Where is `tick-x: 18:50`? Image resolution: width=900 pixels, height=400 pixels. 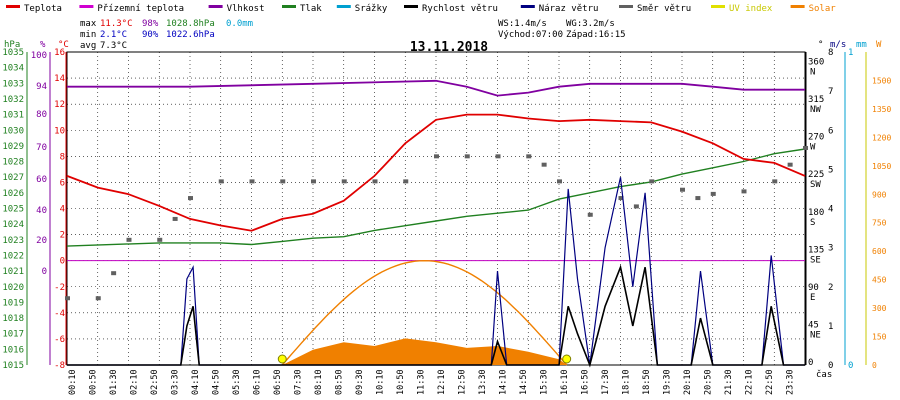 tick-x: 18:50 is located at coordinates (647, 382).